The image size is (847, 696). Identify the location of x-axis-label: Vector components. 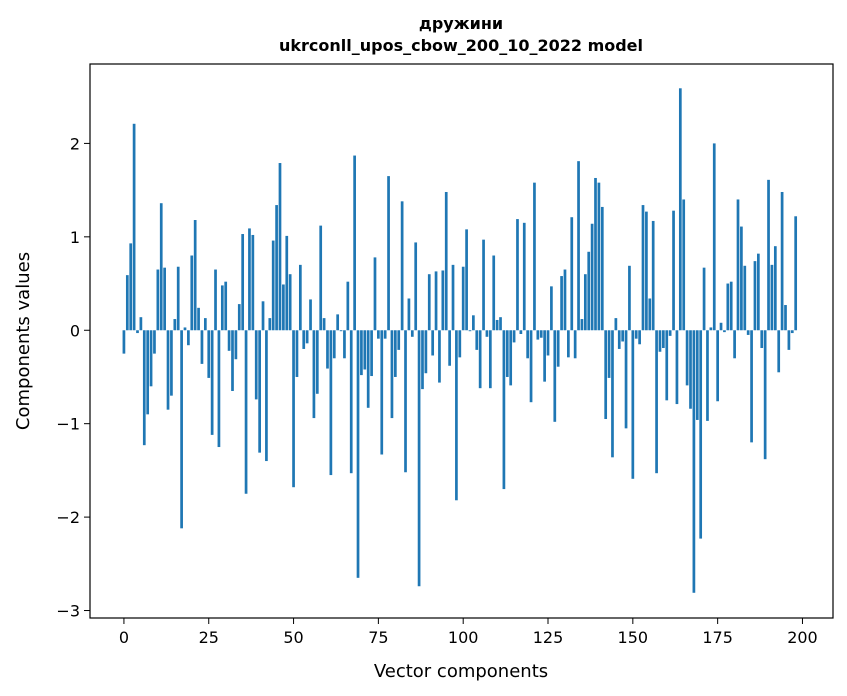
(461, 671).